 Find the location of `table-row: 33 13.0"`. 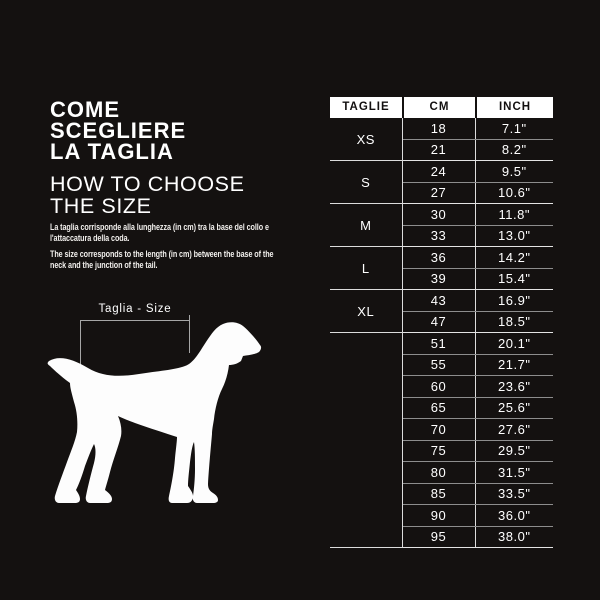

table-row: 33 13.0" is located at coordinates (441, 236).